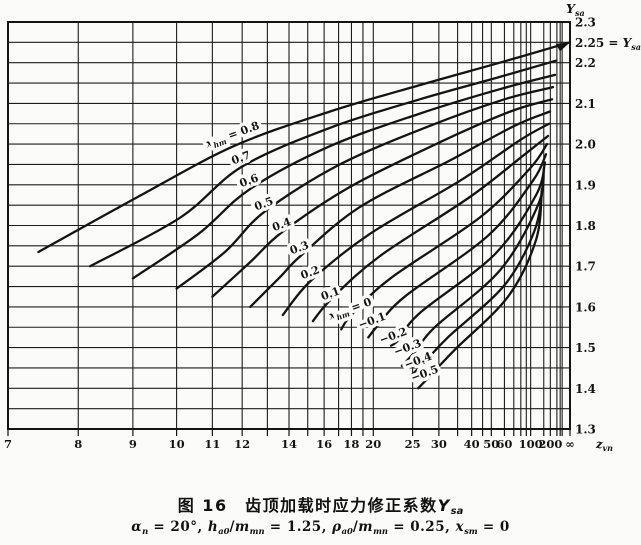 Image resolution: width=641 pixels, height=545 pixels. Describe the element at coordinates (78, 444) in the screenshot. I see `x-tick-label: 8` at that location.